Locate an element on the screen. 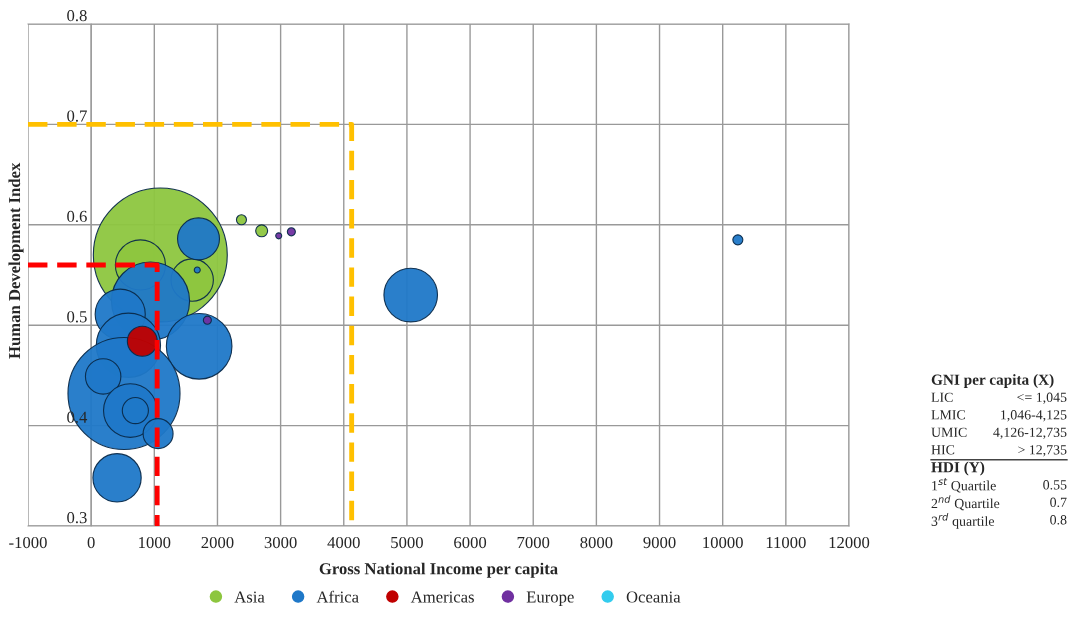 The image size is (1073, 621). text: 4,126-12,735 is located at coordinates (1030, 433).